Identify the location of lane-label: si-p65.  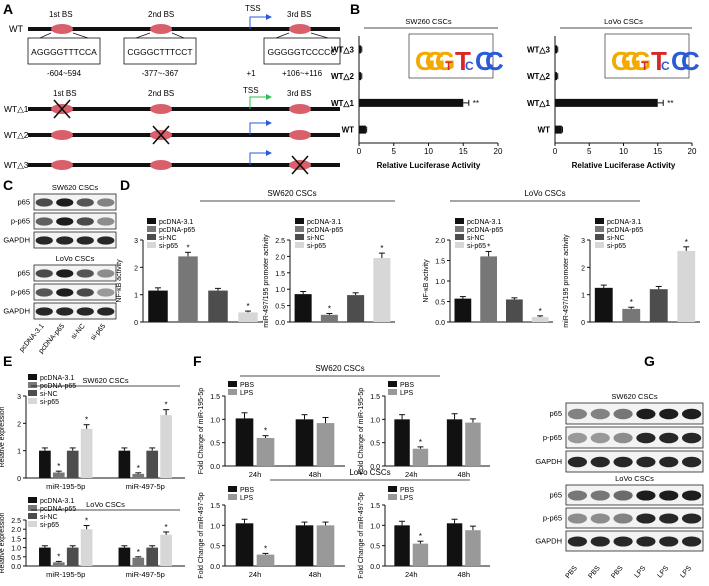
(99, 332).